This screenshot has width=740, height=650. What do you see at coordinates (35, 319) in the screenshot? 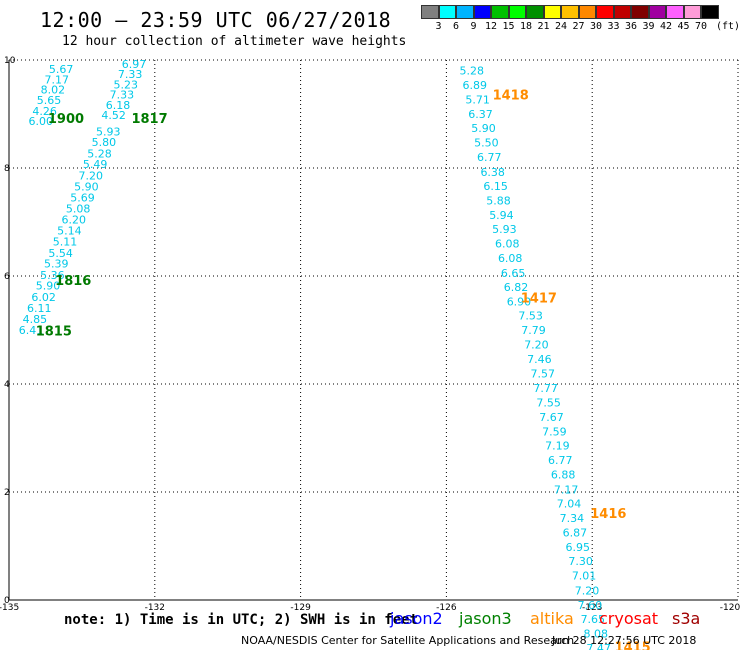
I see `wave-height-label: 4.85` at bounding box center [35, 319].